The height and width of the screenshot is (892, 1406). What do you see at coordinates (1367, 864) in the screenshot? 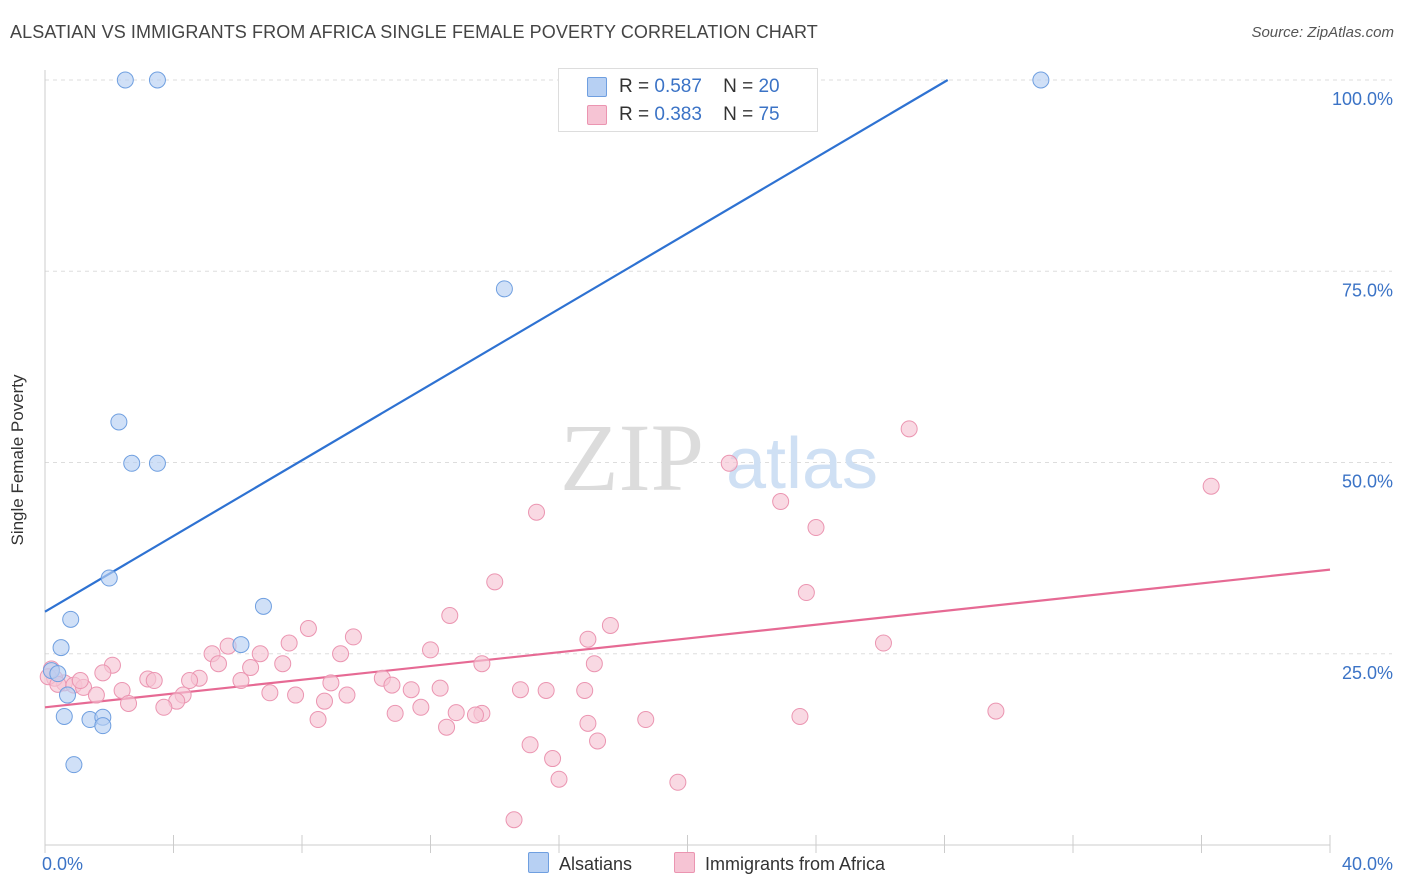
I see `x-tick-label: 40.0%` at bounding box center [1367, 864].